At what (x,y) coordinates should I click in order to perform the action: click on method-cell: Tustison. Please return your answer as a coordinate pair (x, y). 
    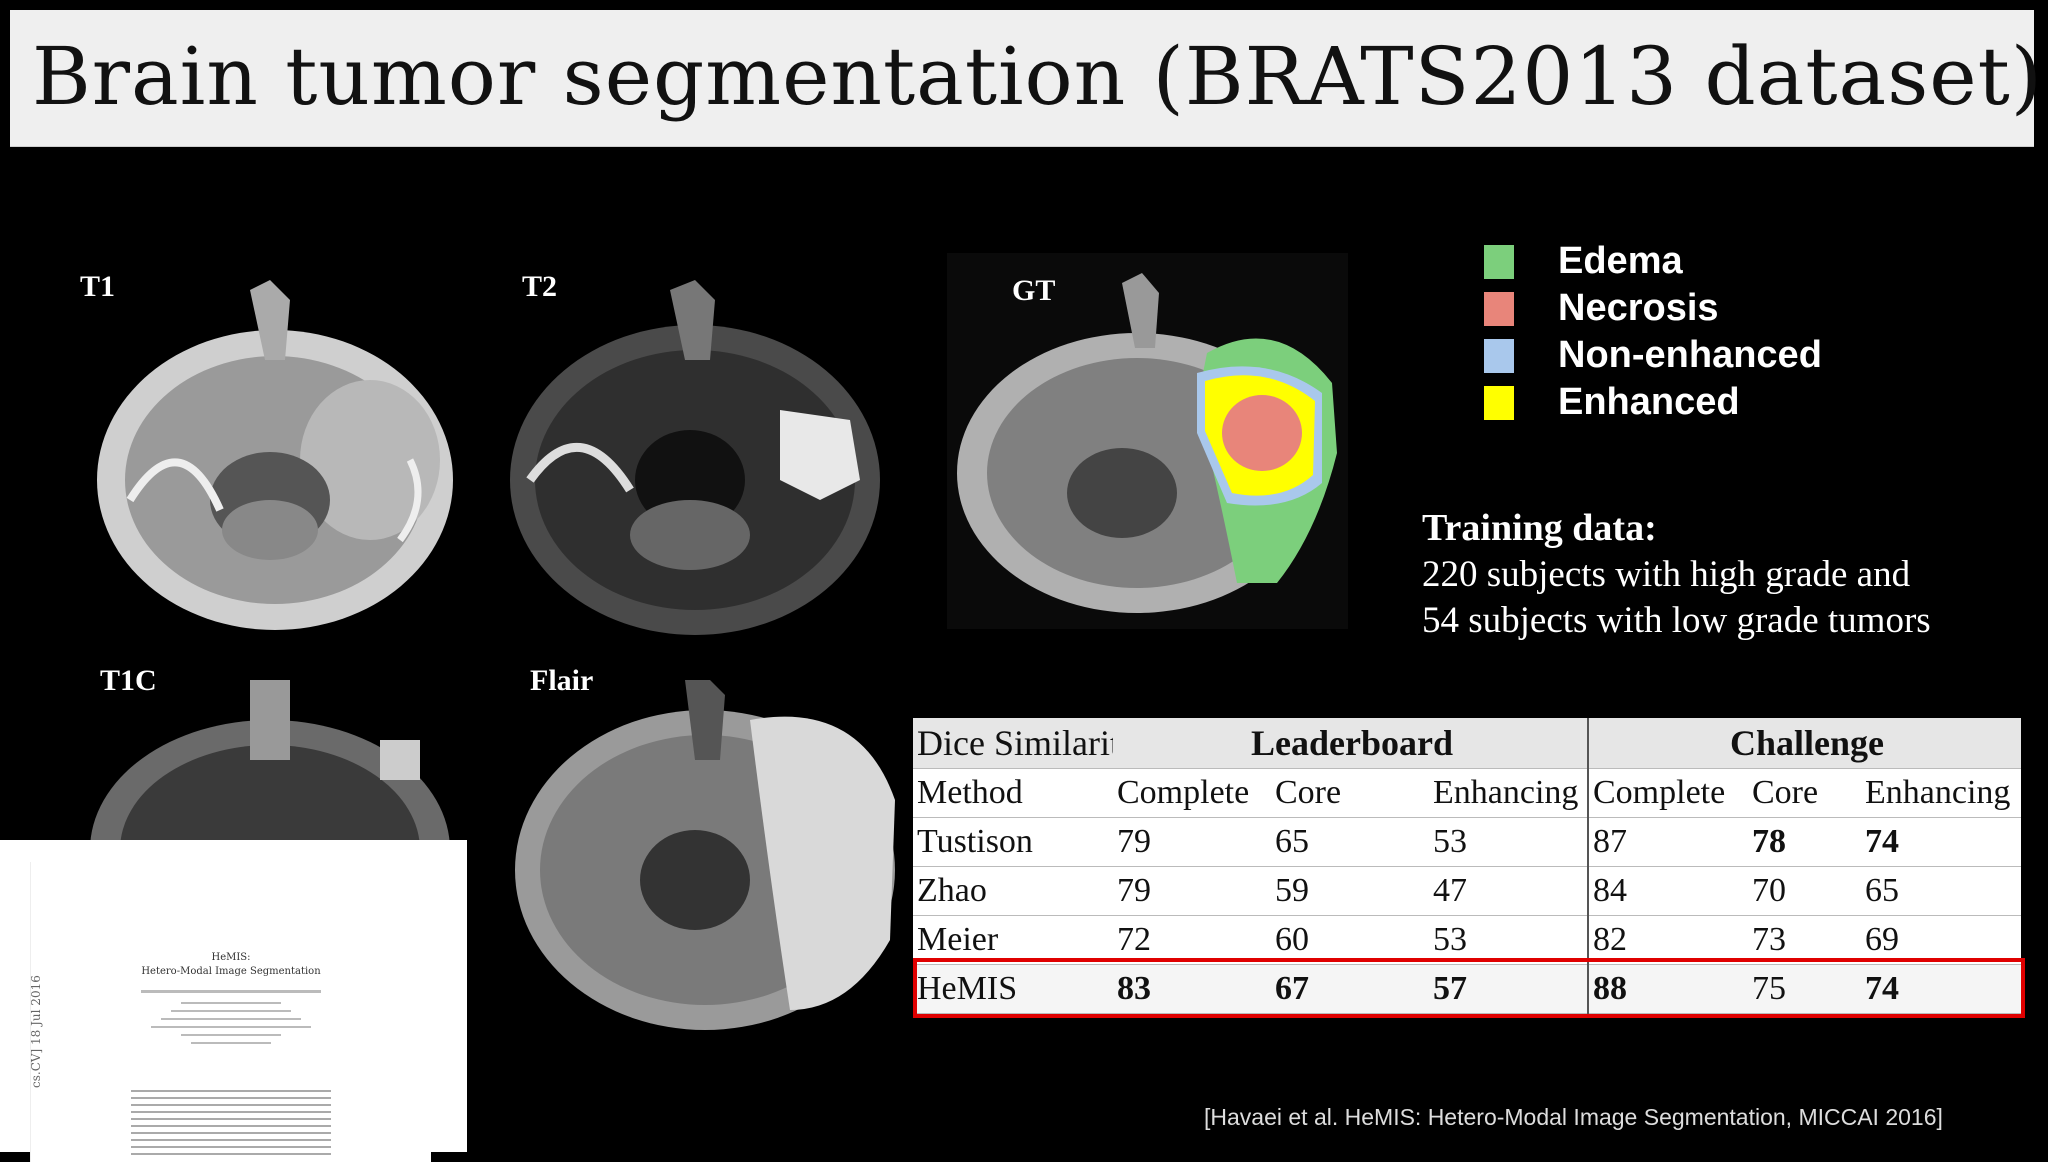
    Looking at the image, I should click on (1013, 842).